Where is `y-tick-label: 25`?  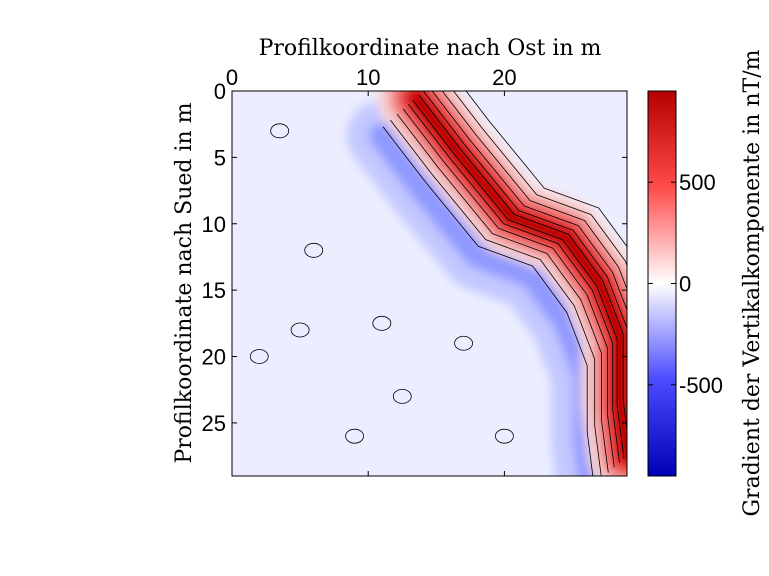
y-tick-label: 25 is located at coordinates (214, 423).